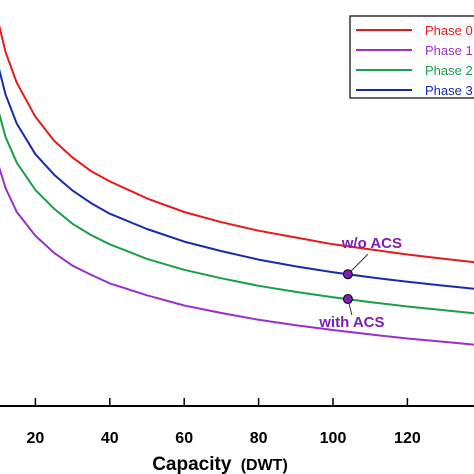  Describe the element at coordinates (360, 283) in the screenshot. I see `marker-group: w/o ACS with ACS` at that location.